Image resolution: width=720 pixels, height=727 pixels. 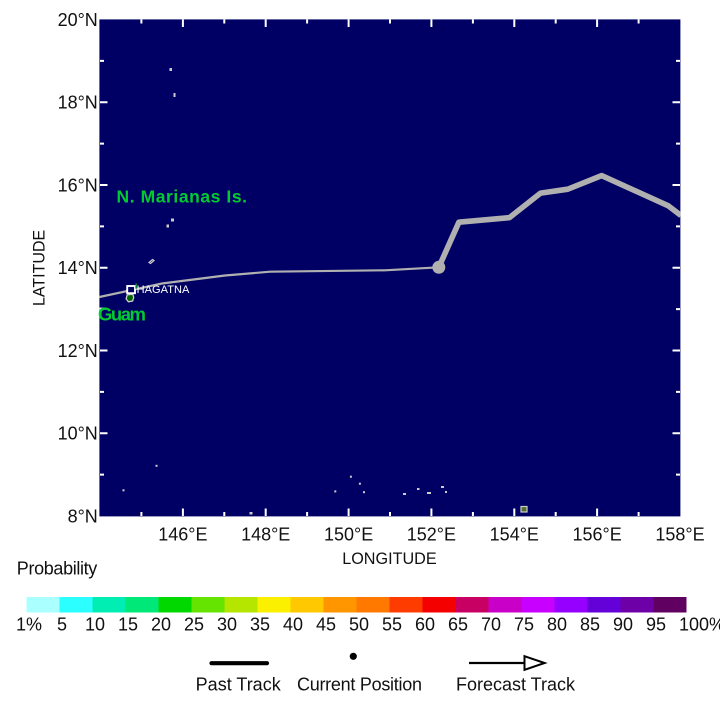 What do you see at coordinates (182, 535) in the screenshot?
I see `svg-text: 146°E` at bounding box center [182, 535].